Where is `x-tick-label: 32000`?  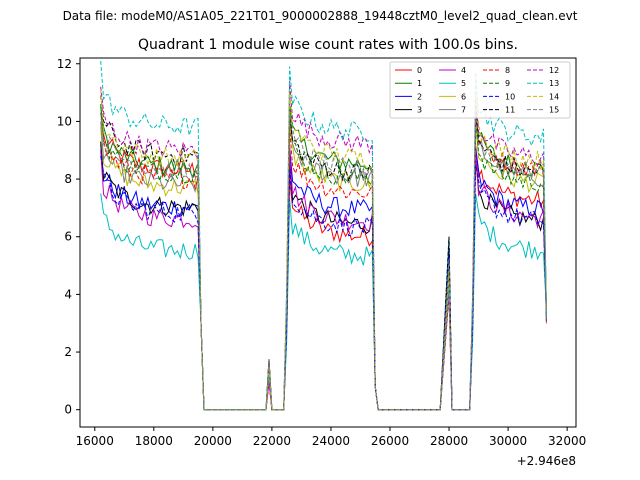 x-tick-label: 32000 is located at coordinates (567, 441).